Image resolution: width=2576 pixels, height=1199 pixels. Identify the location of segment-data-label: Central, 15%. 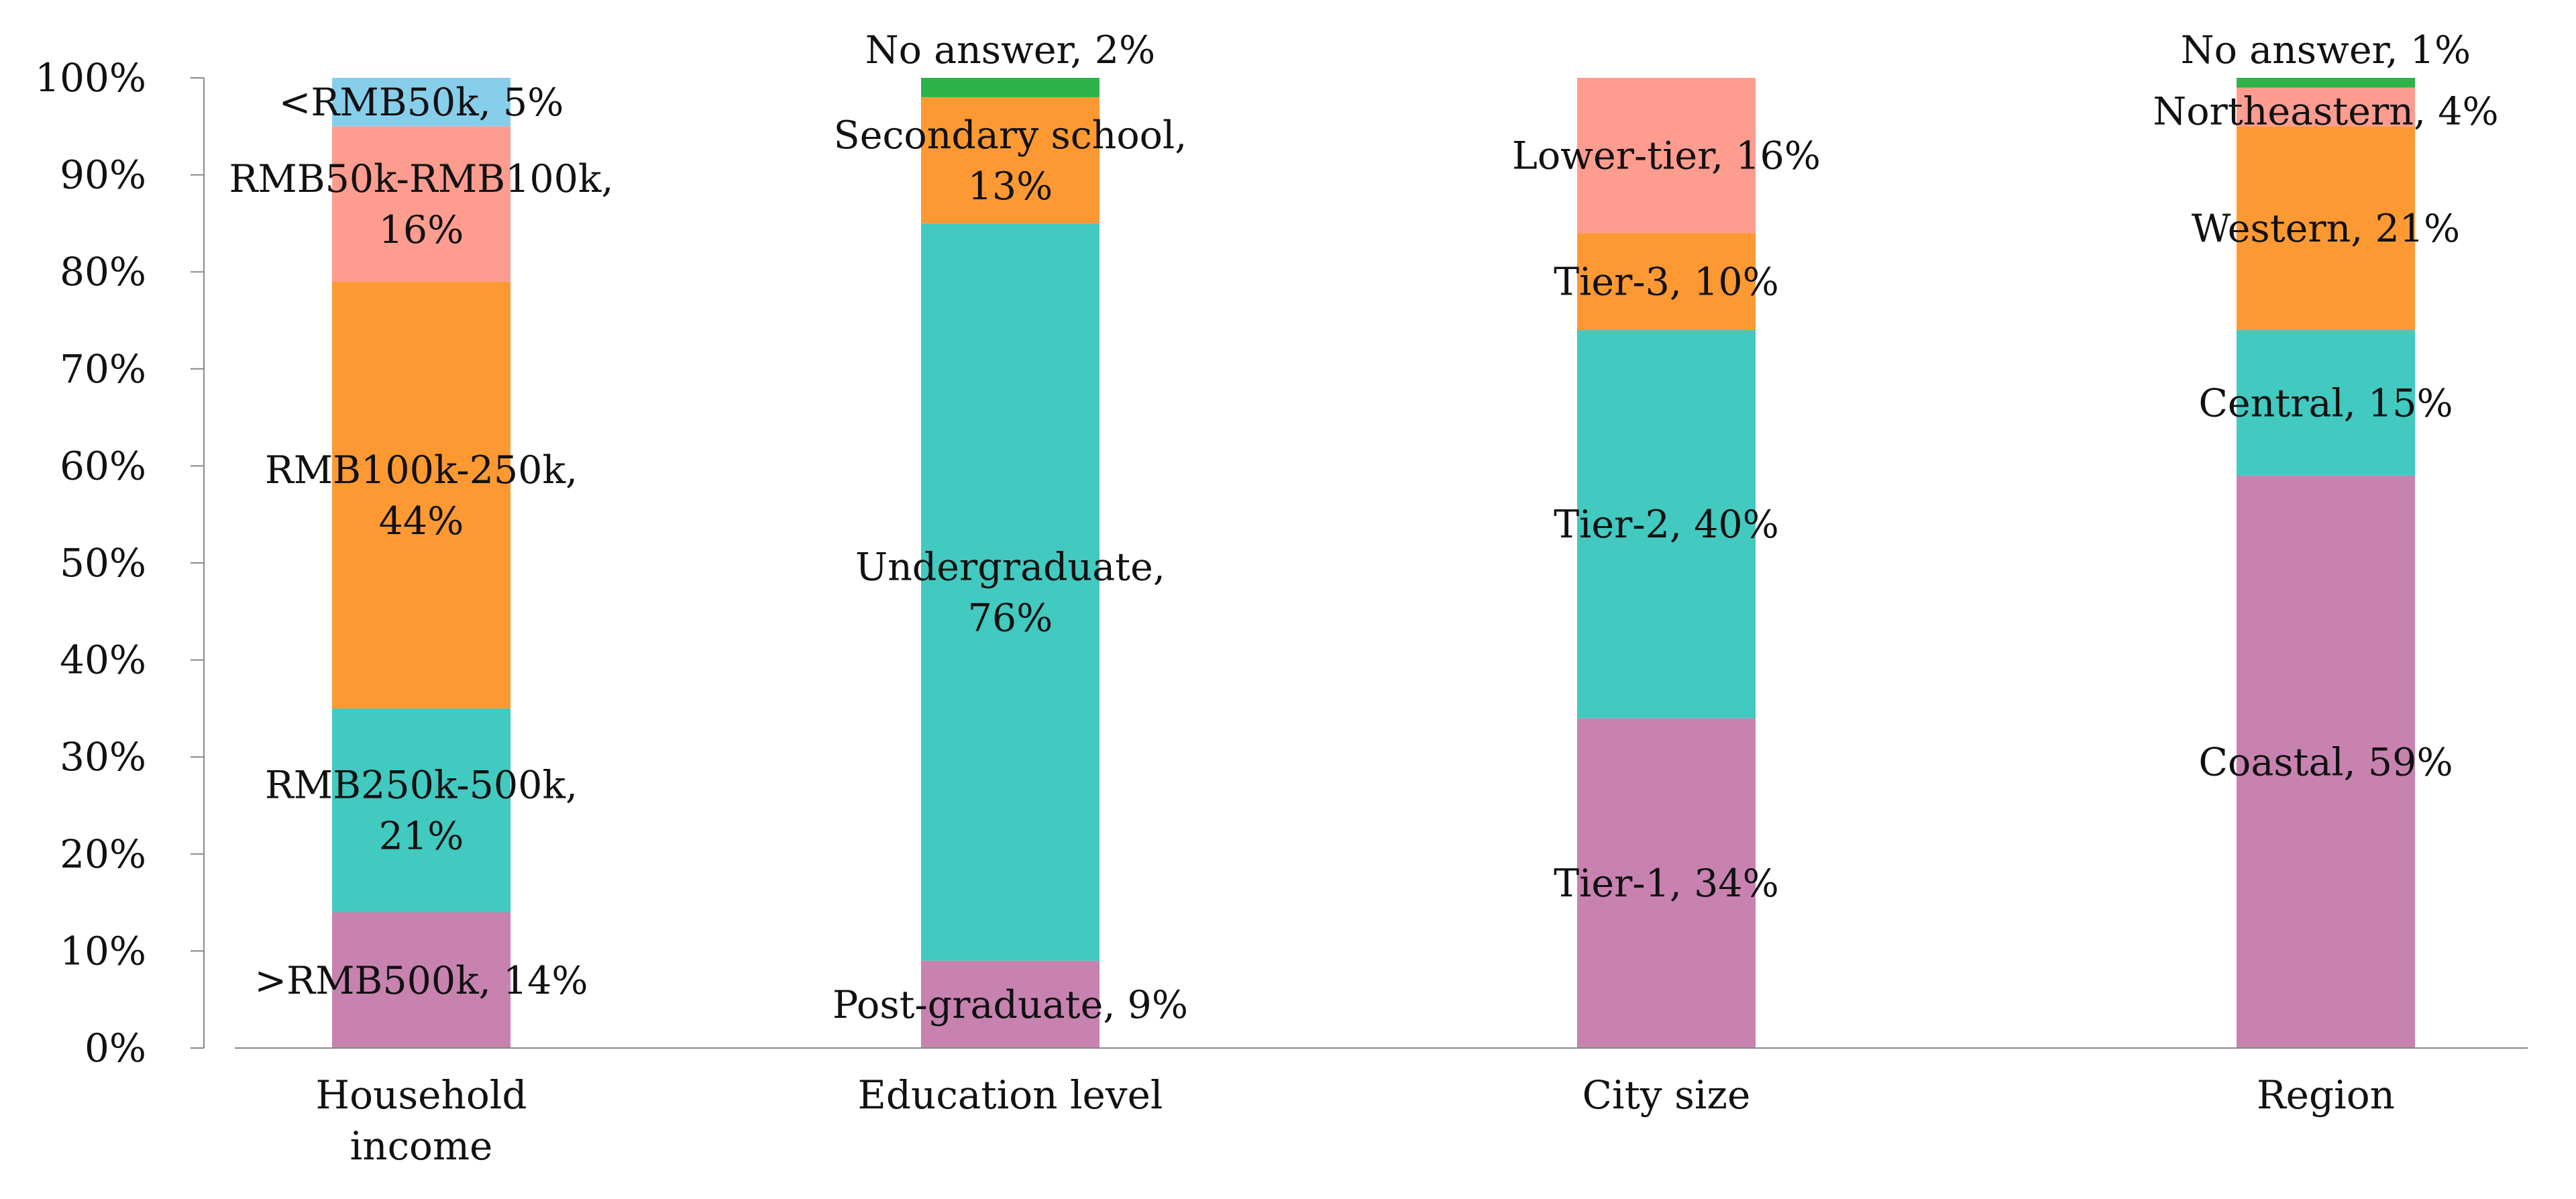
(2325, 403).